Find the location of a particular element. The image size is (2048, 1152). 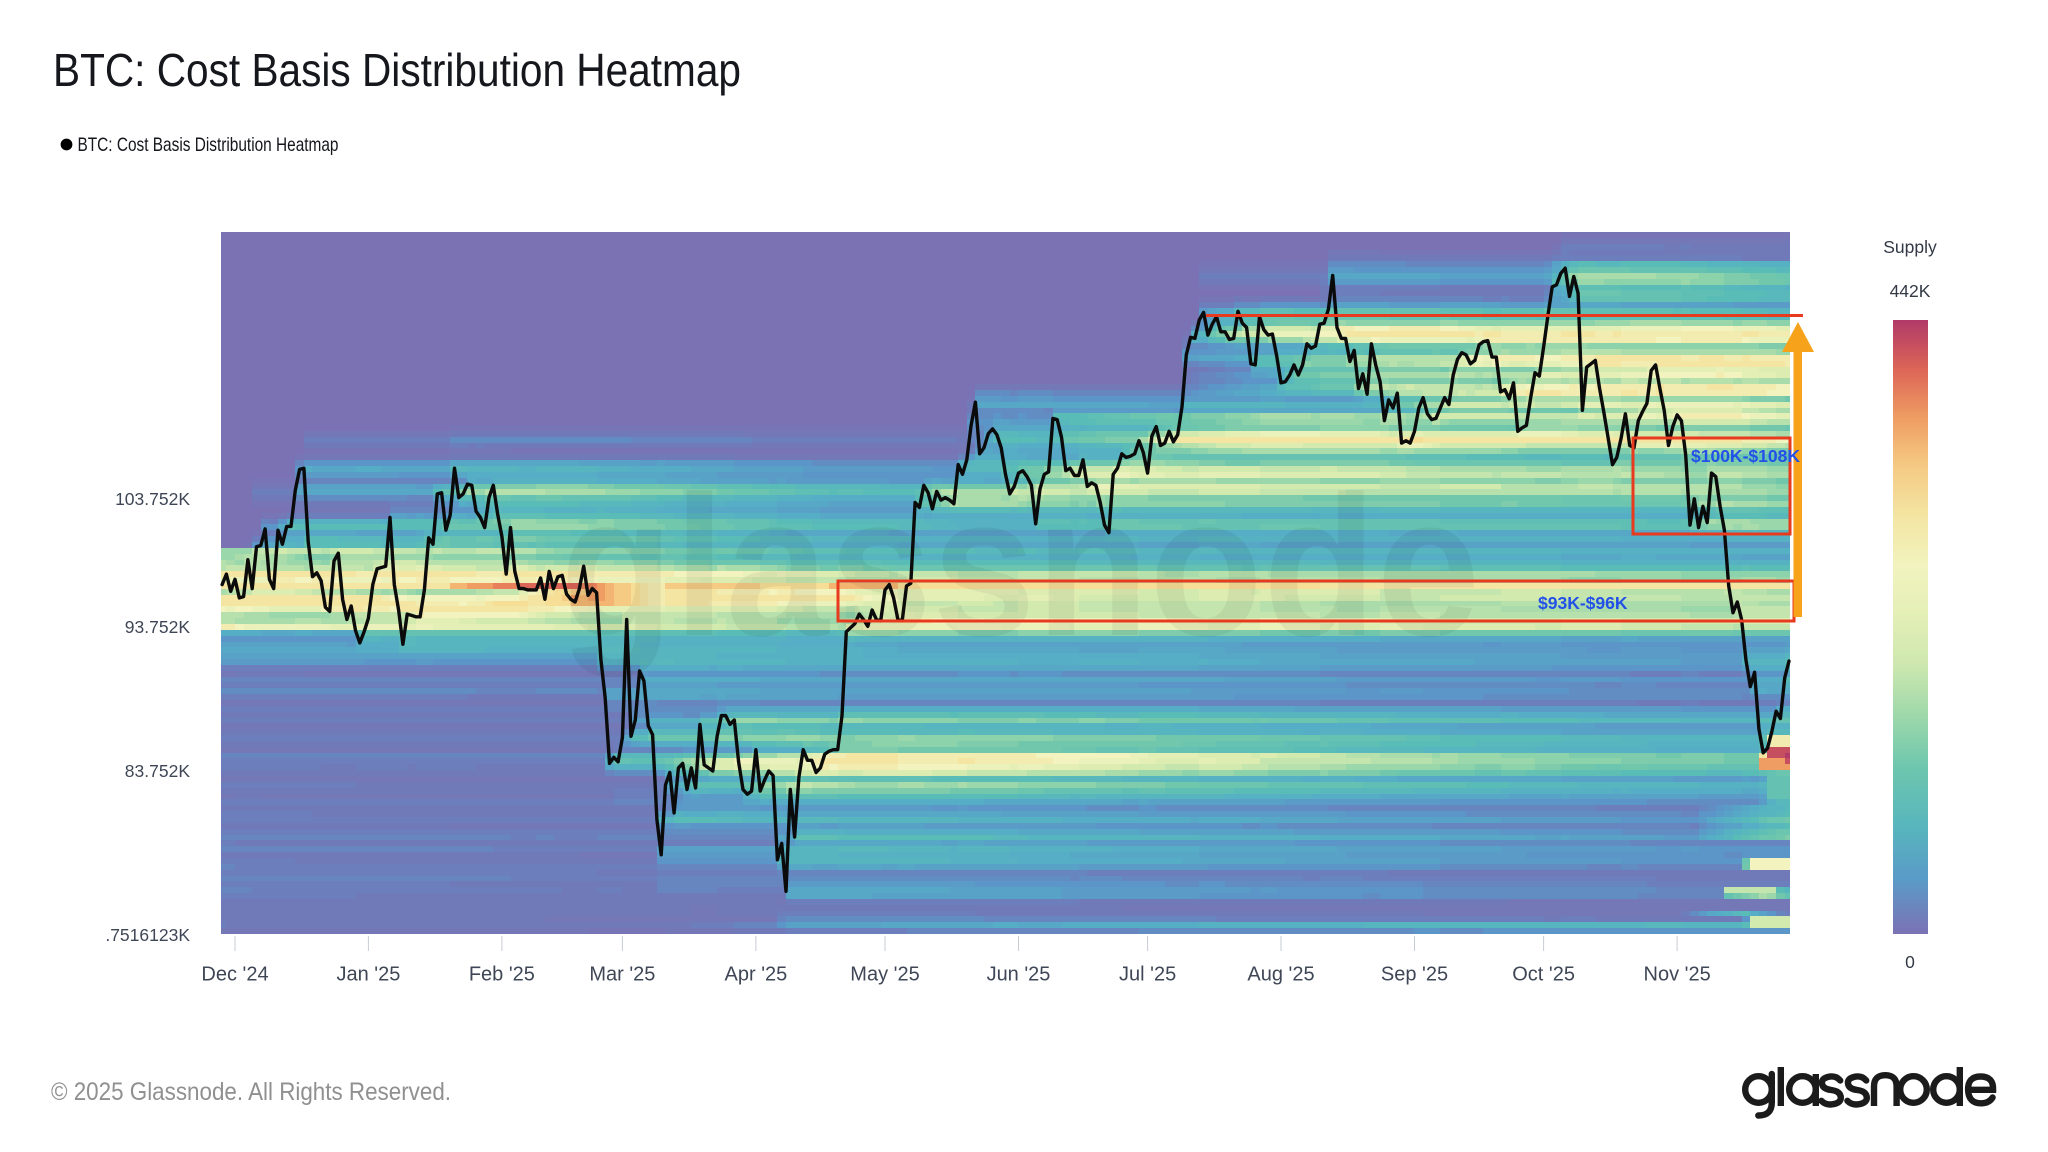

svg-text: 0 is located at coordinates (1910, 962).